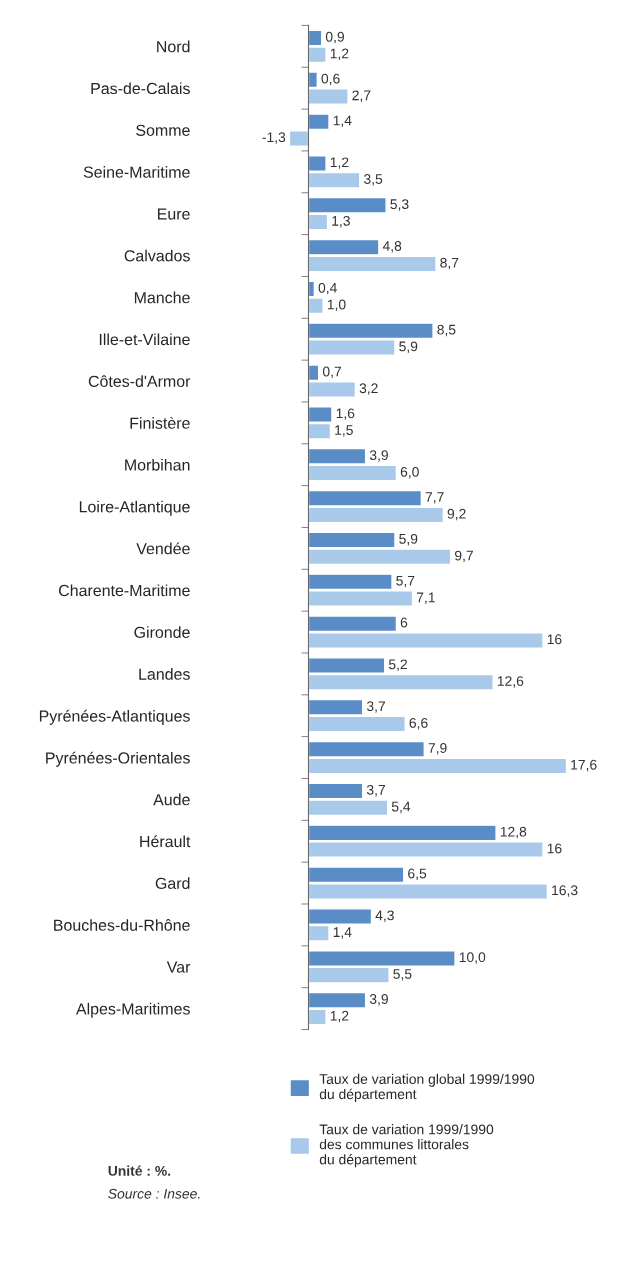 Image resolution: width=634 pixels, height=1271 pixels. I want to click on data-label: 17,6, so click(584, 765).